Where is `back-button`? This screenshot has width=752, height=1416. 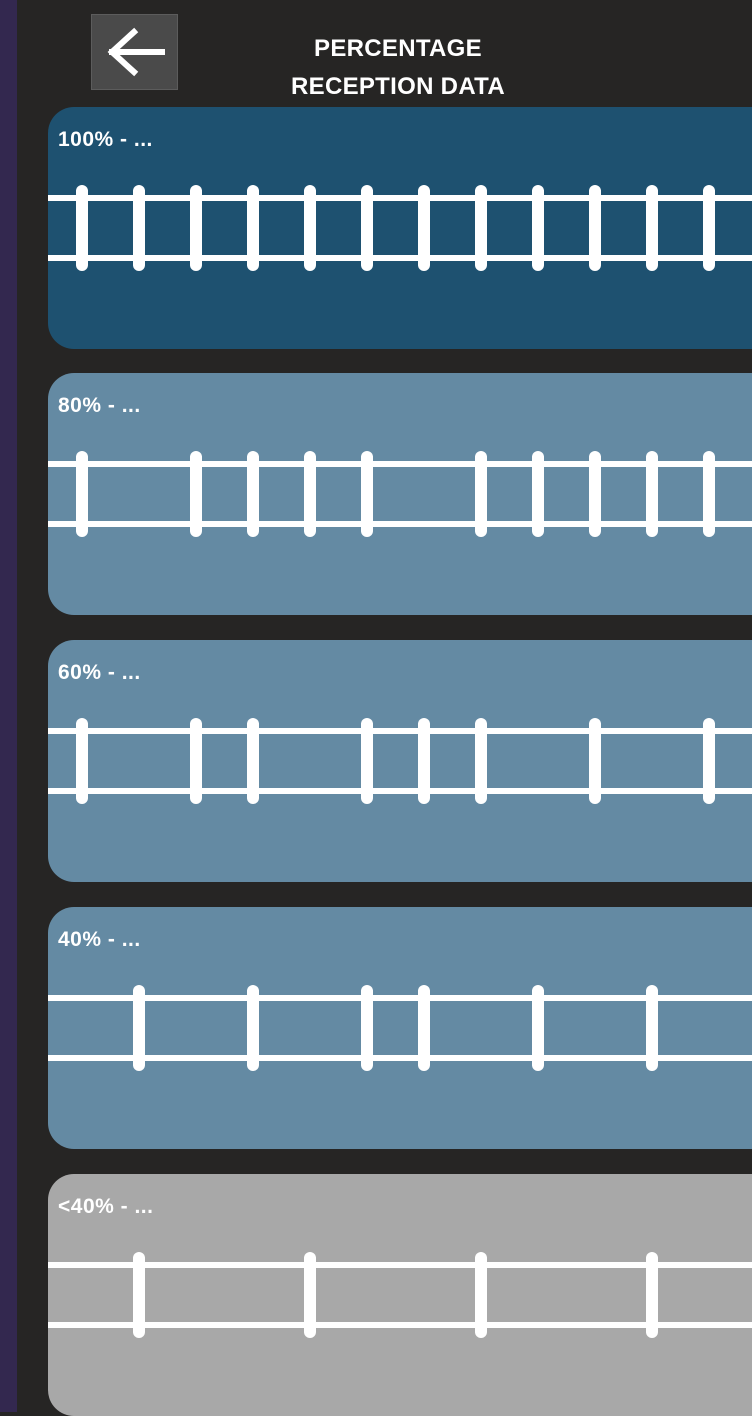 back-button is located at coordinates (134, 52).